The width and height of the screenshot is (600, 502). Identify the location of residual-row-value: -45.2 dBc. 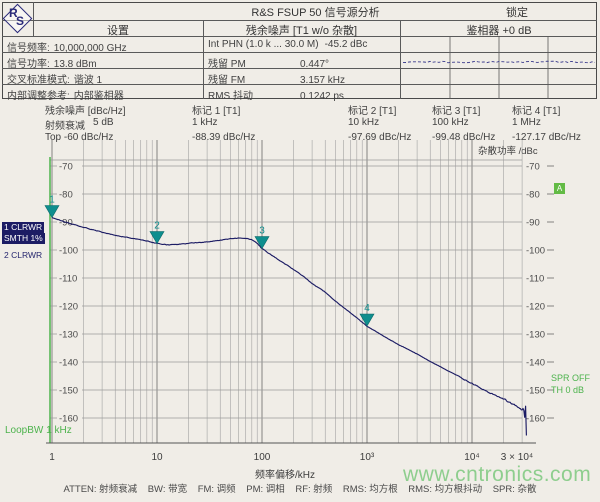
(346, 44).